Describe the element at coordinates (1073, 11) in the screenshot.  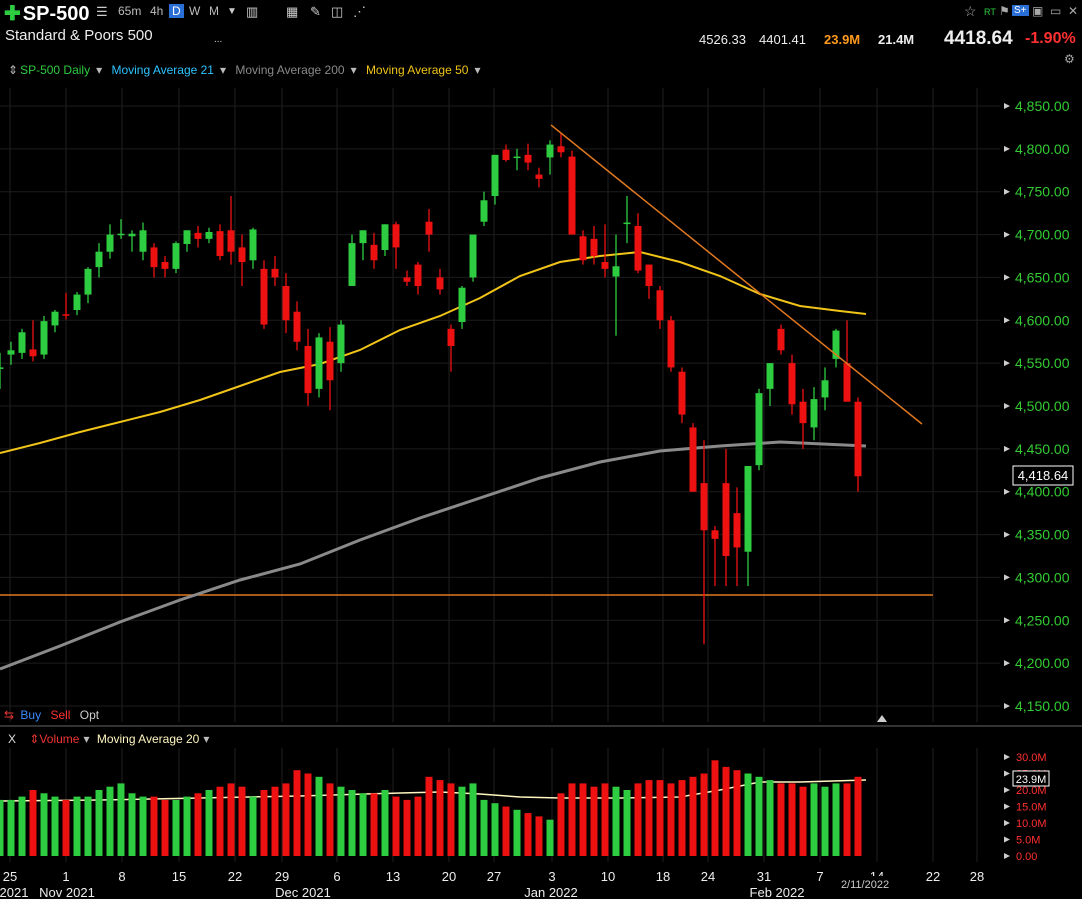
I see `close-icon: ✕` at that location.